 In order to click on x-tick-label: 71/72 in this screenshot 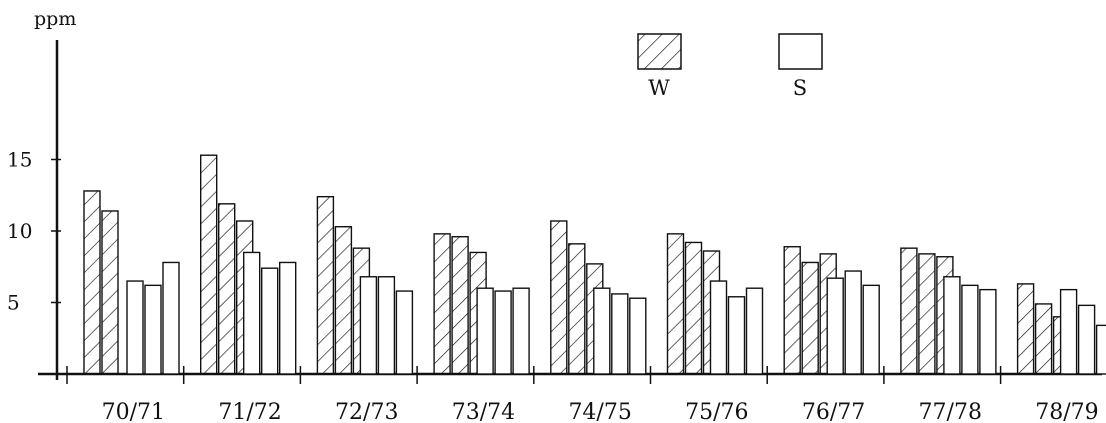, I will do `click(249, 411)`.